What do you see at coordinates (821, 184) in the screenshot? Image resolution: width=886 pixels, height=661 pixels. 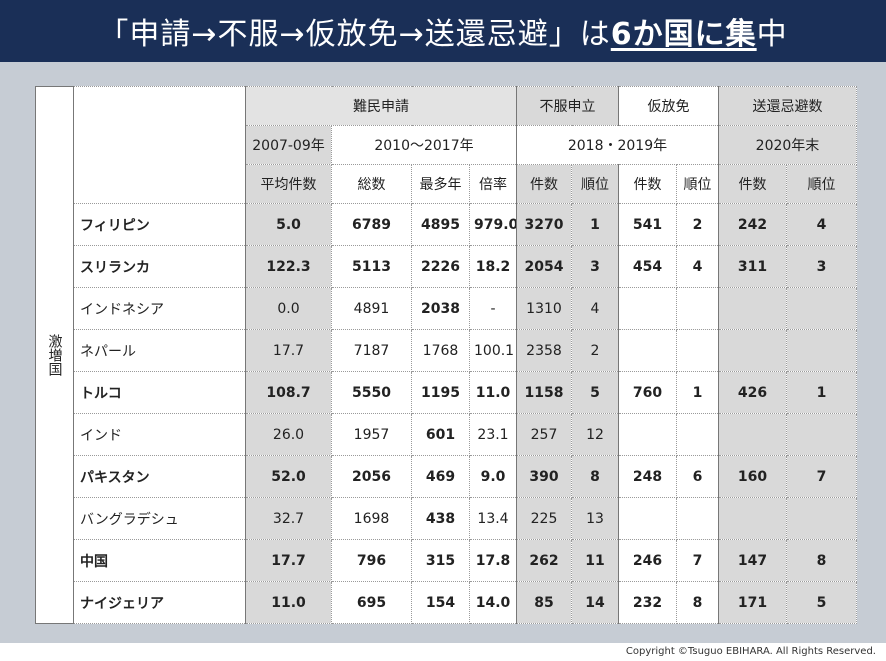 I see `col-deport-rank: 順位` at bounding box center [821, 184].